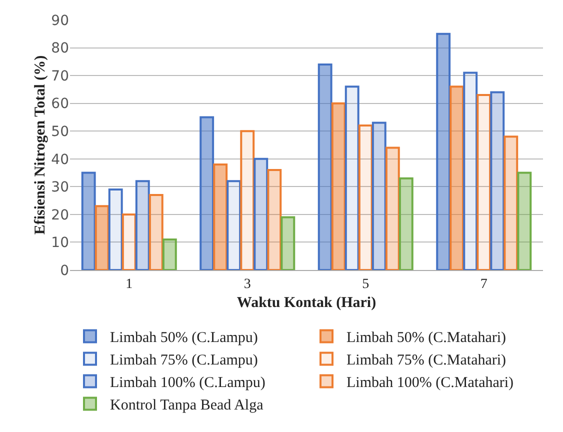 This screenshot has height=432, width=563. What do you see at coordinates (188, 383) in the screenshot?
I see `legend-label: Limbah 100% (C.Lampu)` at bounding box center [188, 383].